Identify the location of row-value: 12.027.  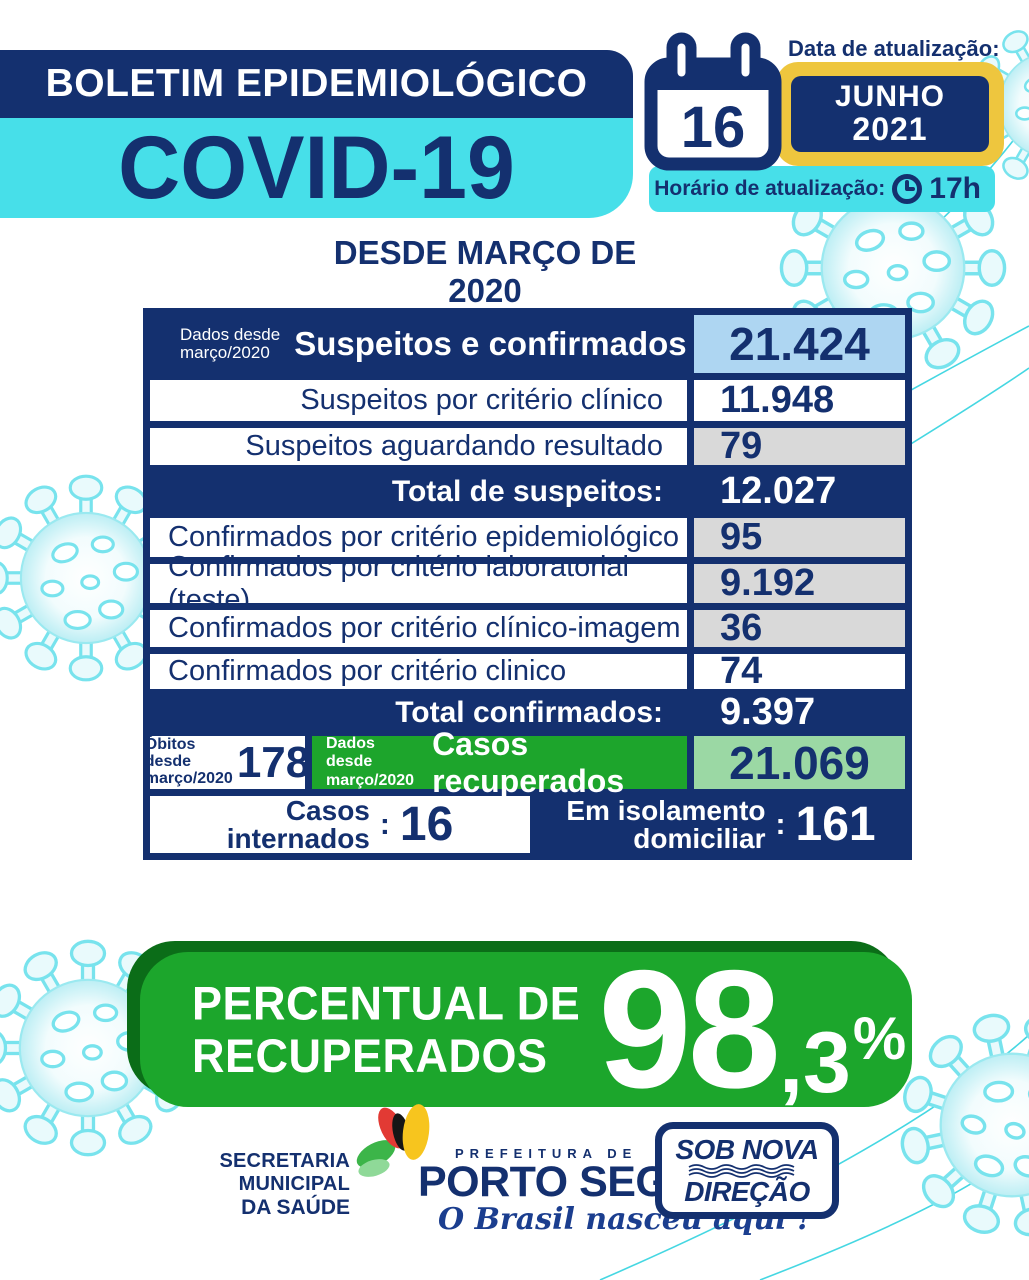
(796, 491).